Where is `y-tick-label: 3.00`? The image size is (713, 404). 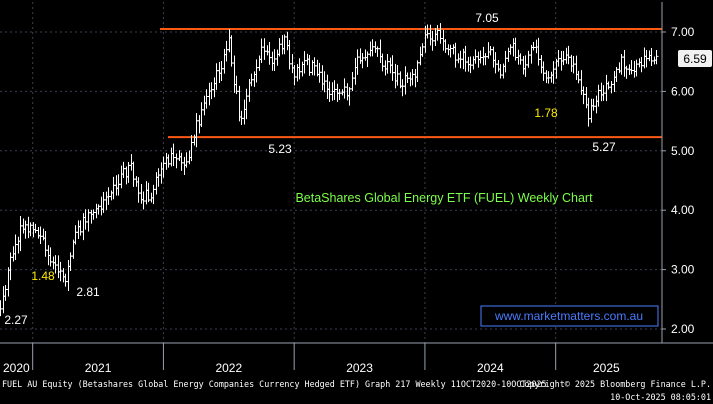
y-tick-label: 3.00 is located at coordinates (683, 270).